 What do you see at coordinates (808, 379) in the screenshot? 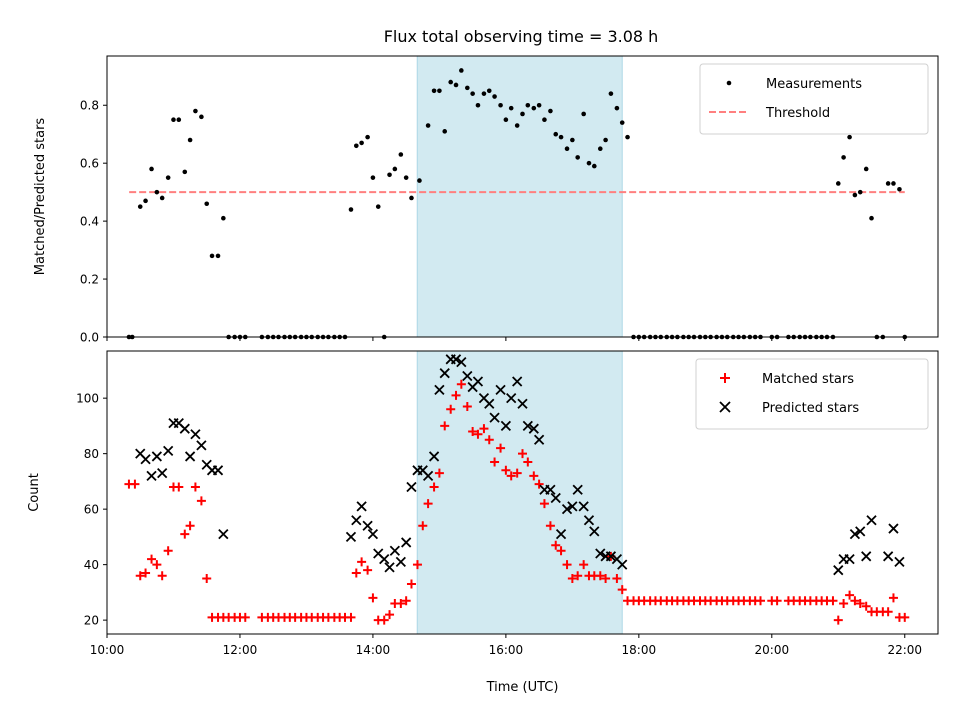
I see `legend-label: Matched stars` at bounding box center [808, 379].